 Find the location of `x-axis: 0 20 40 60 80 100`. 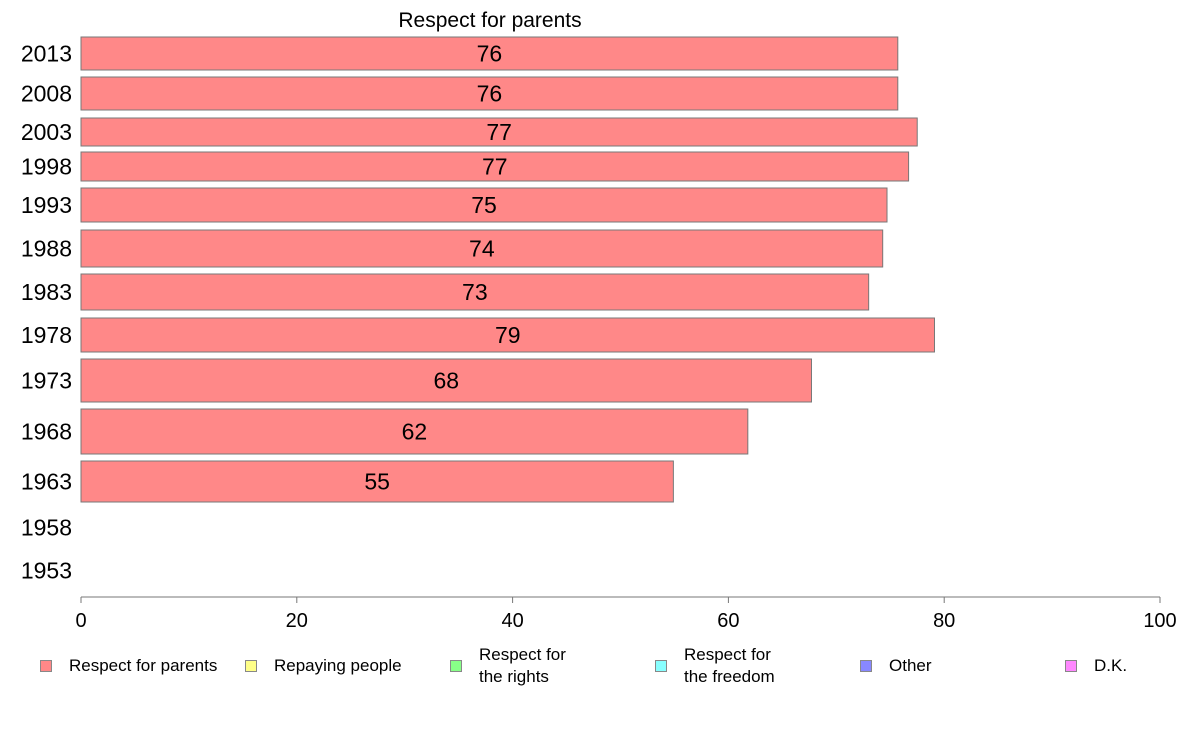

x-axis: 0 20 40 60 80 100 is located at coordinates (626, 614).